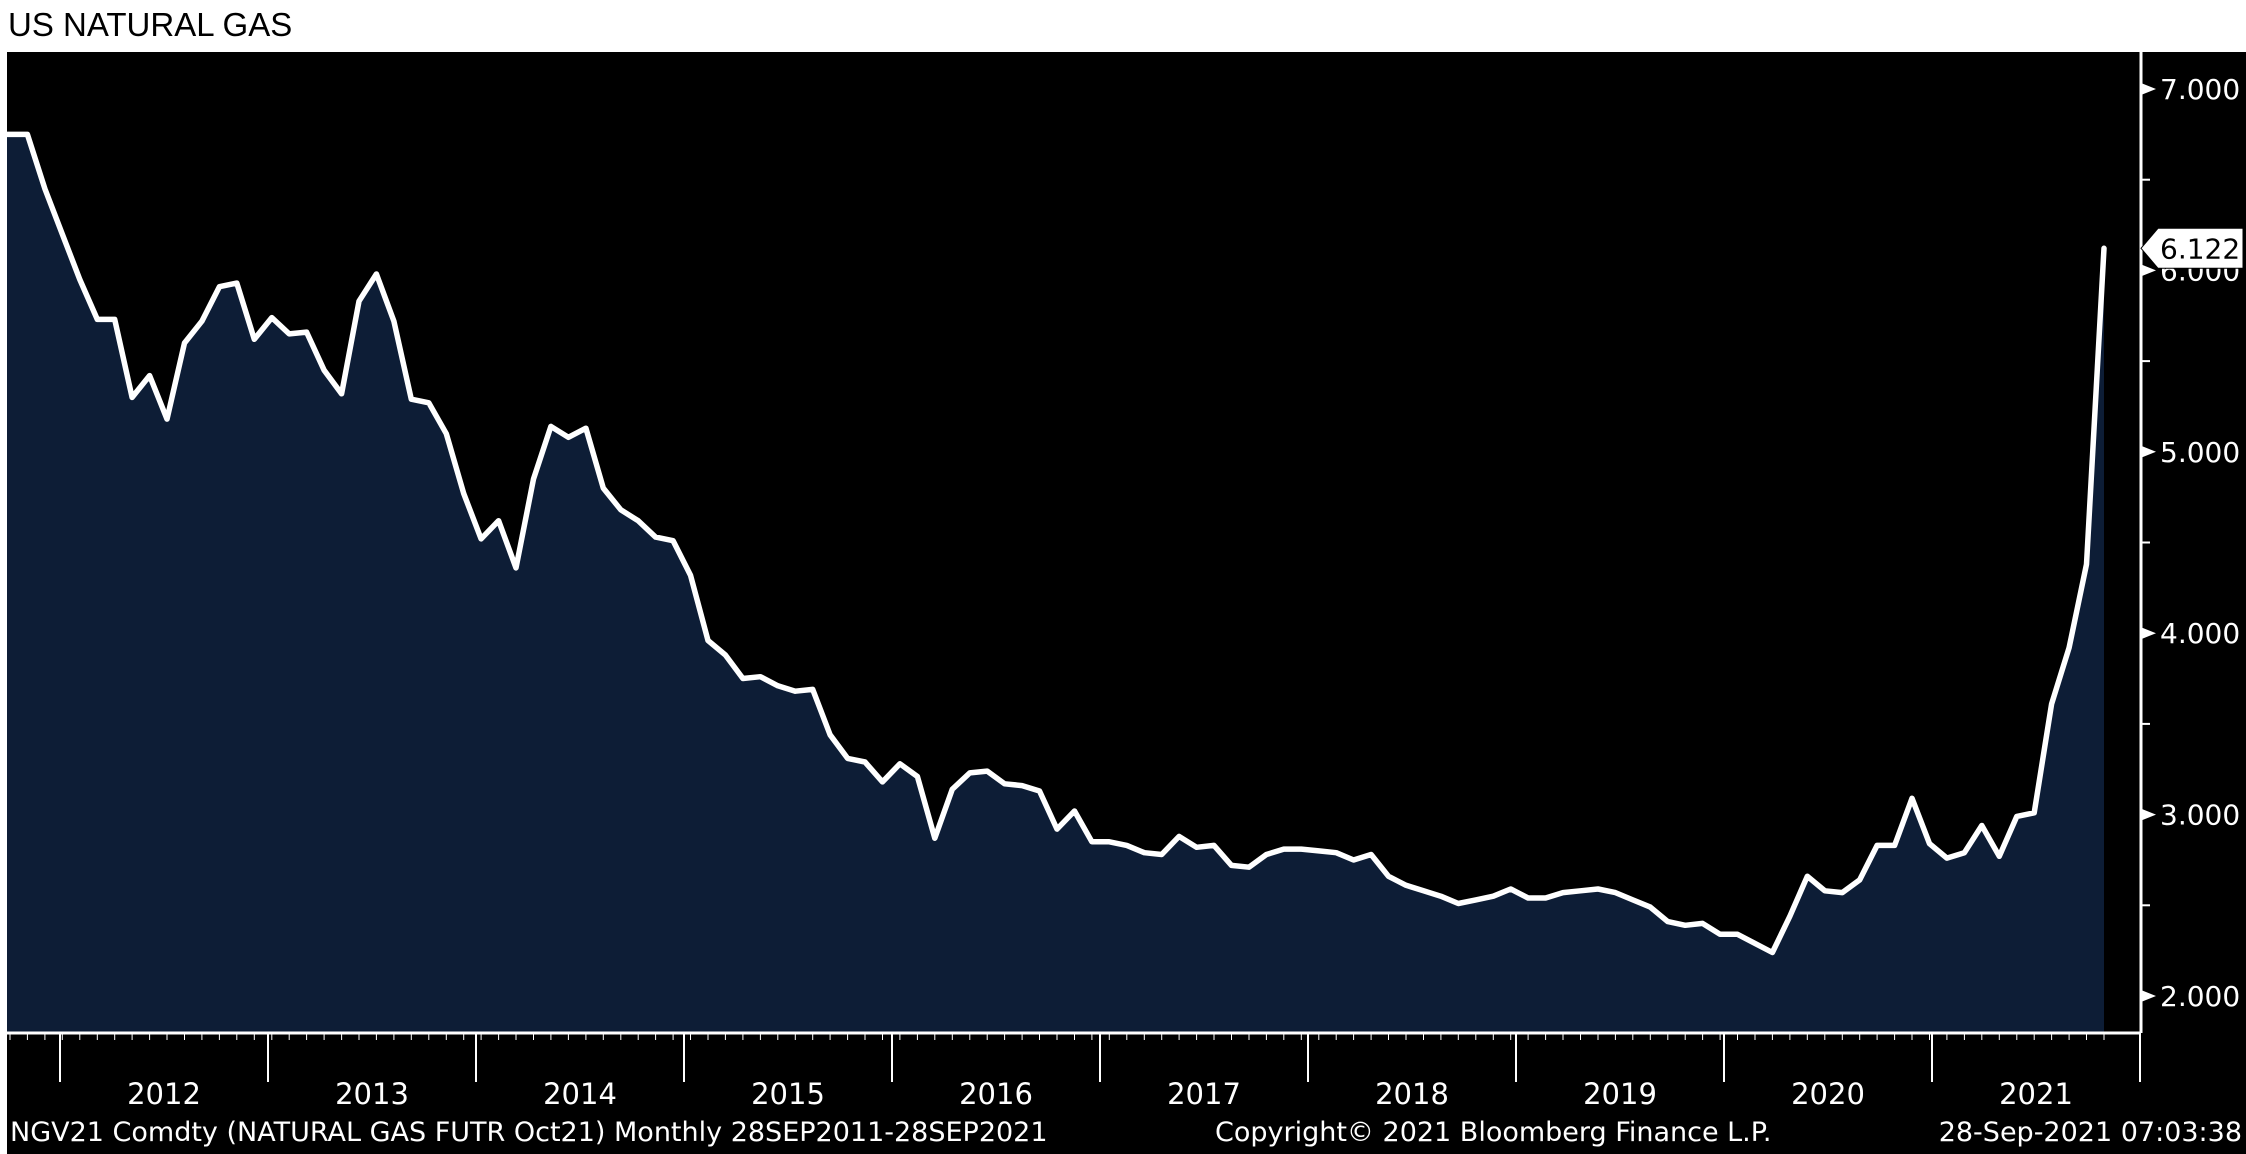 Image resolution: width=2246 pixels, height=1154 pixels. What do you see at coordinates (1620, 1094) in the screenshot?
I see `x-tick-label: 2019` at bounding box center [1620, 1094].